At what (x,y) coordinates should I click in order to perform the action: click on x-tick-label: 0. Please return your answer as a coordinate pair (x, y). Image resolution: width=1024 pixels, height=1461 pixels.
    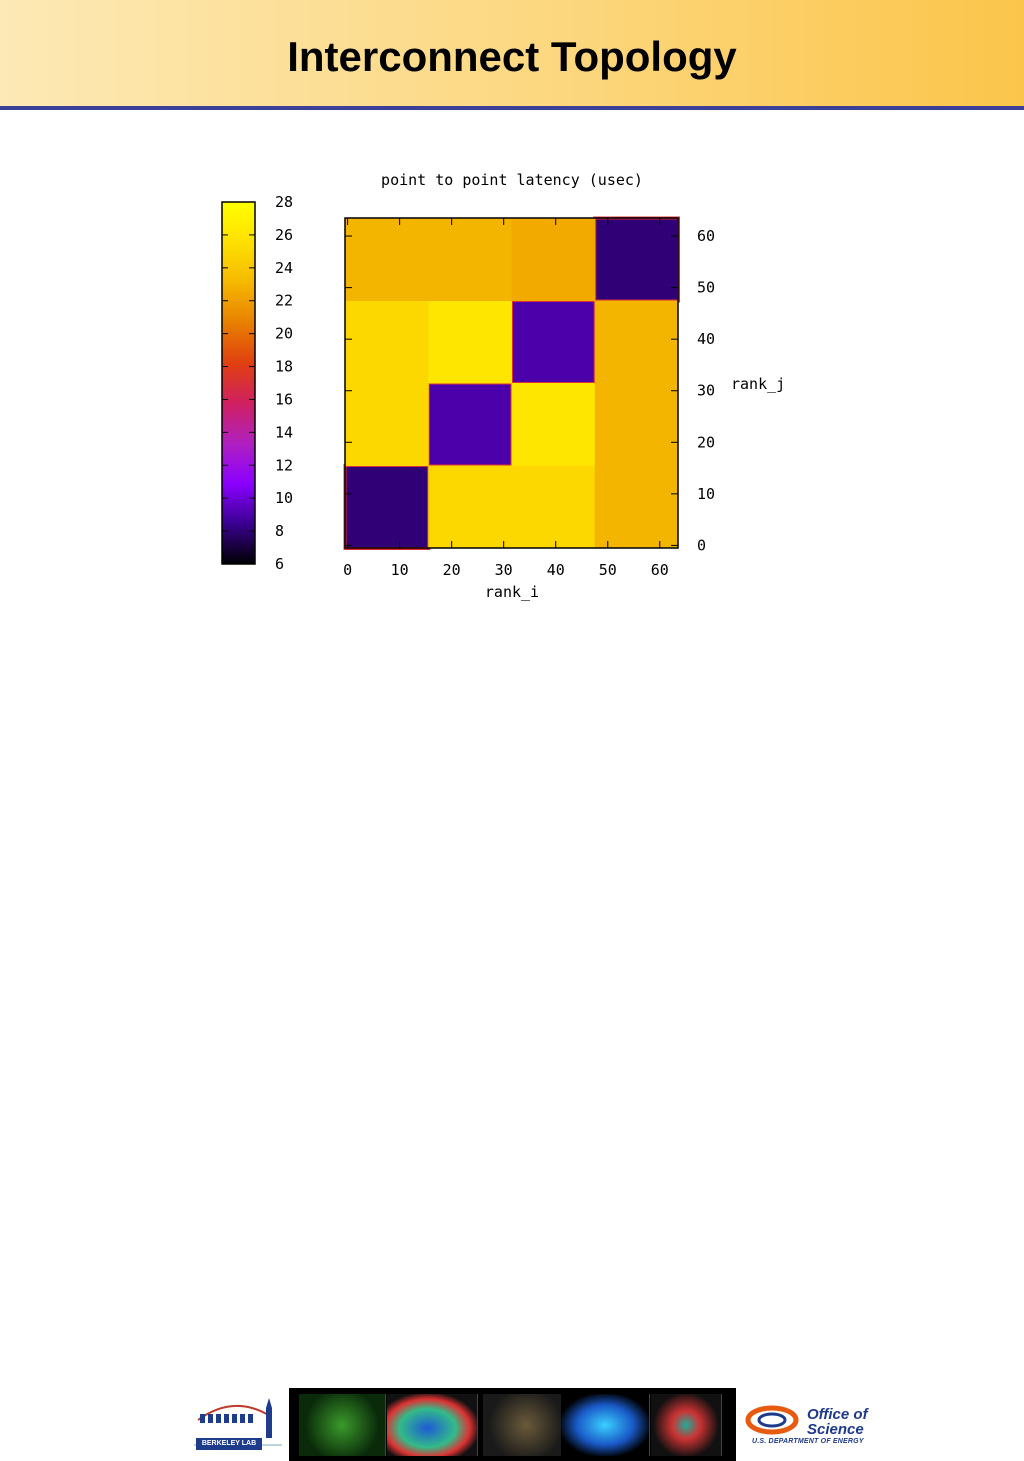
    Looking at the image, I should click on (347, 570).